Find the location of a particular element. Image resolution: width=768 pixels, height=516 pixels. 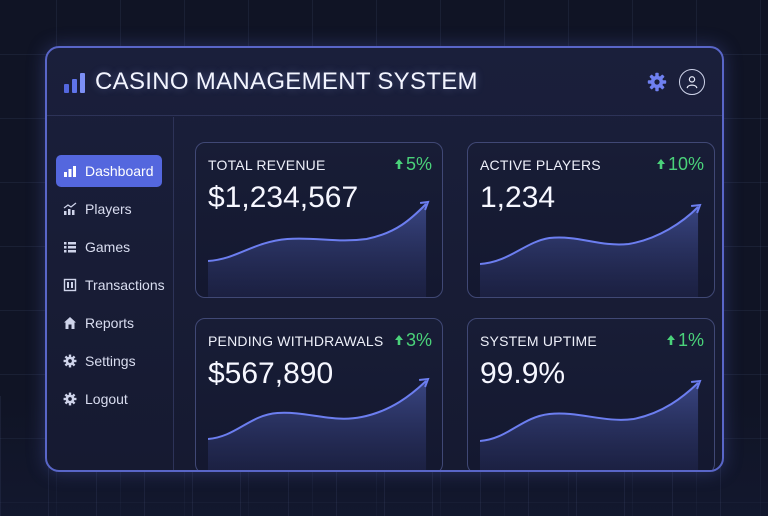

delta-value: 5% is located at coordinates (418, 164).